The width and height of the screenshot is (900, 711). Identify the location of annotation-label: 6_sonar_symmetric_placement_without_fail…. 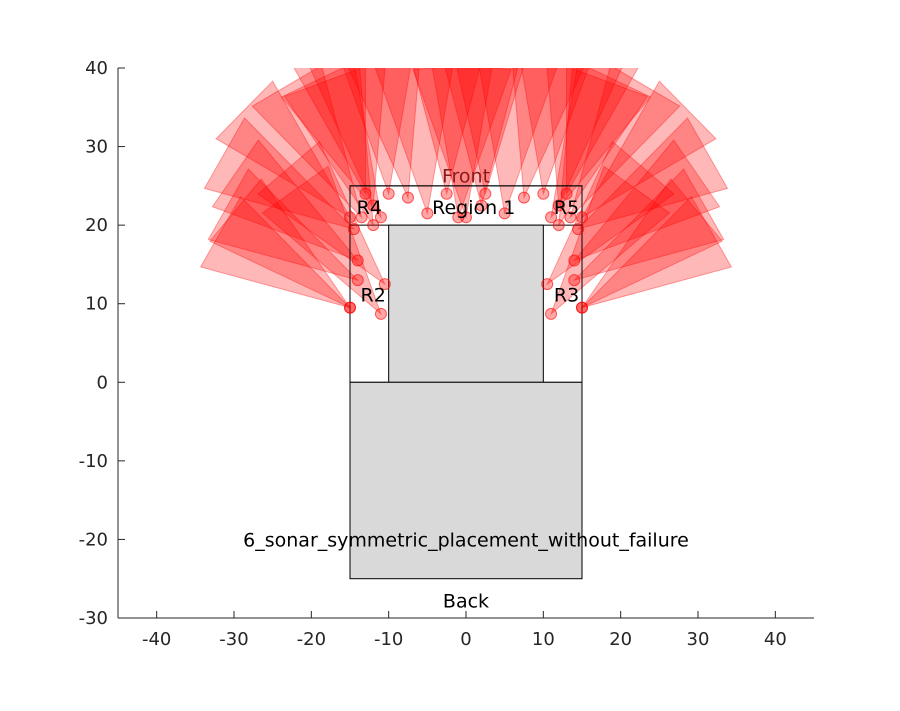
(466, 540).